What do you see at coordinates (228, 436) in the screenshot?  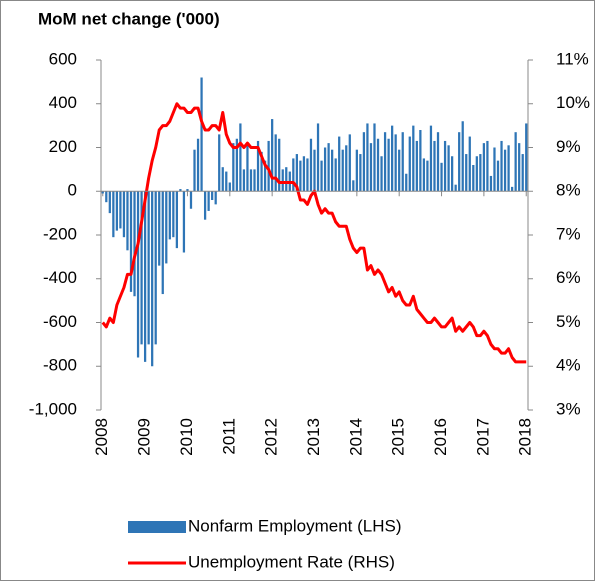 I see `x-tick-label: 2011` at bounding box center [228, 436].